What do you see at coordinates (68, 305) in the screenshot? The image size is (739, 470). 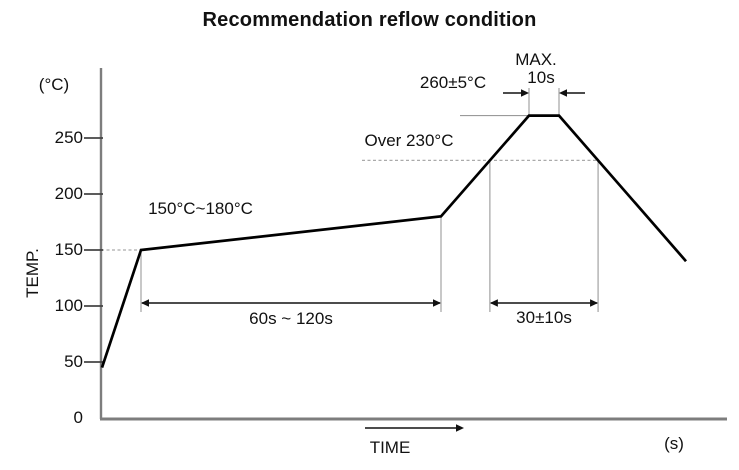 I see `y-tick-label-100: 100` at bounding box center [68, 305].